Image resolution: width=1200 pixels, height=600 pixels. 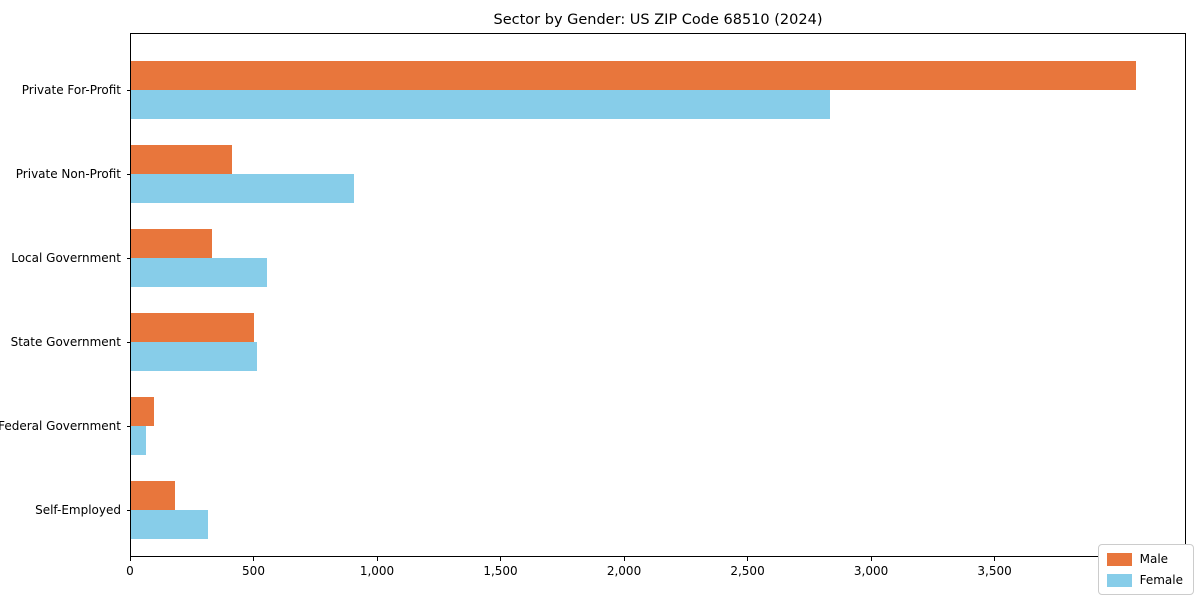 I want to click on legend-entry-male: Male, so click(x=1144, y=559).